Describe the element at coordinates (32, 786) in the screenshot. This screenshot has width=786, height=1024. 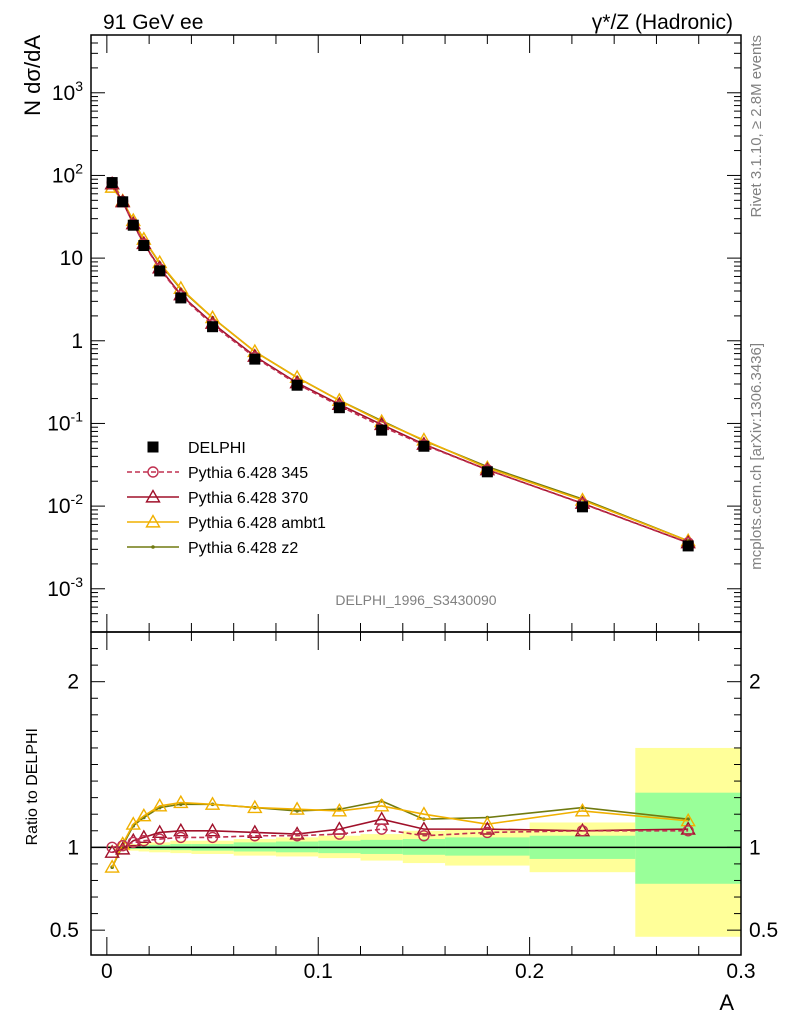
I see `ratio-ylabel: Ratio to DELPHI` at that location.